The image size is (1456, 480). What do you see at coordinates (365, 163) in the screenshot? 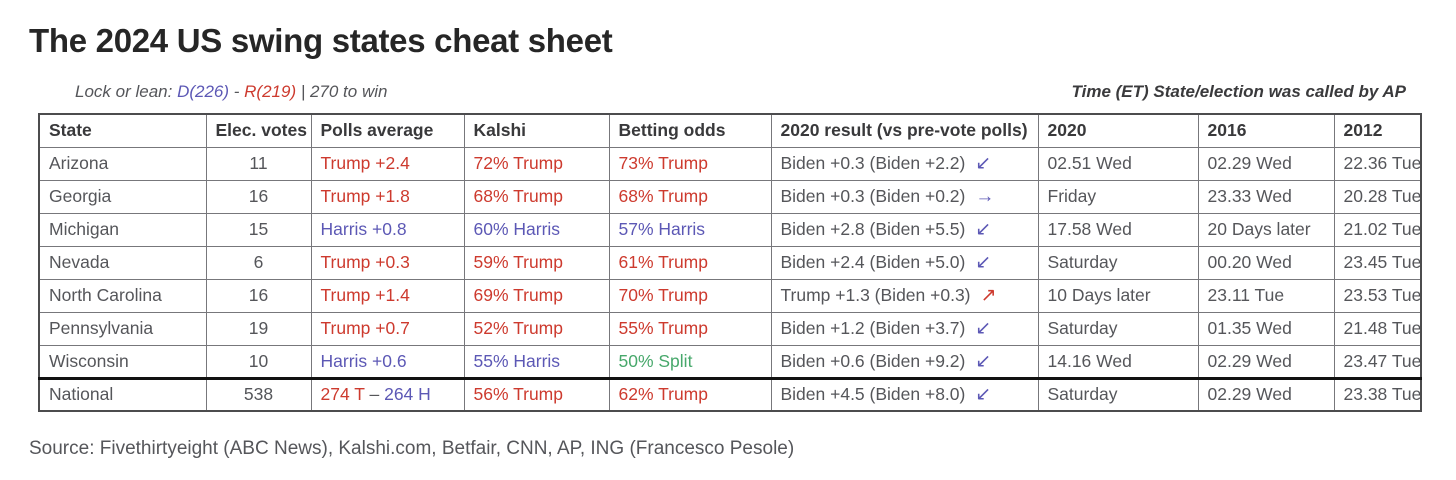
I see `polls-segment: Trump +2.4` at bounding box center [365, 163].